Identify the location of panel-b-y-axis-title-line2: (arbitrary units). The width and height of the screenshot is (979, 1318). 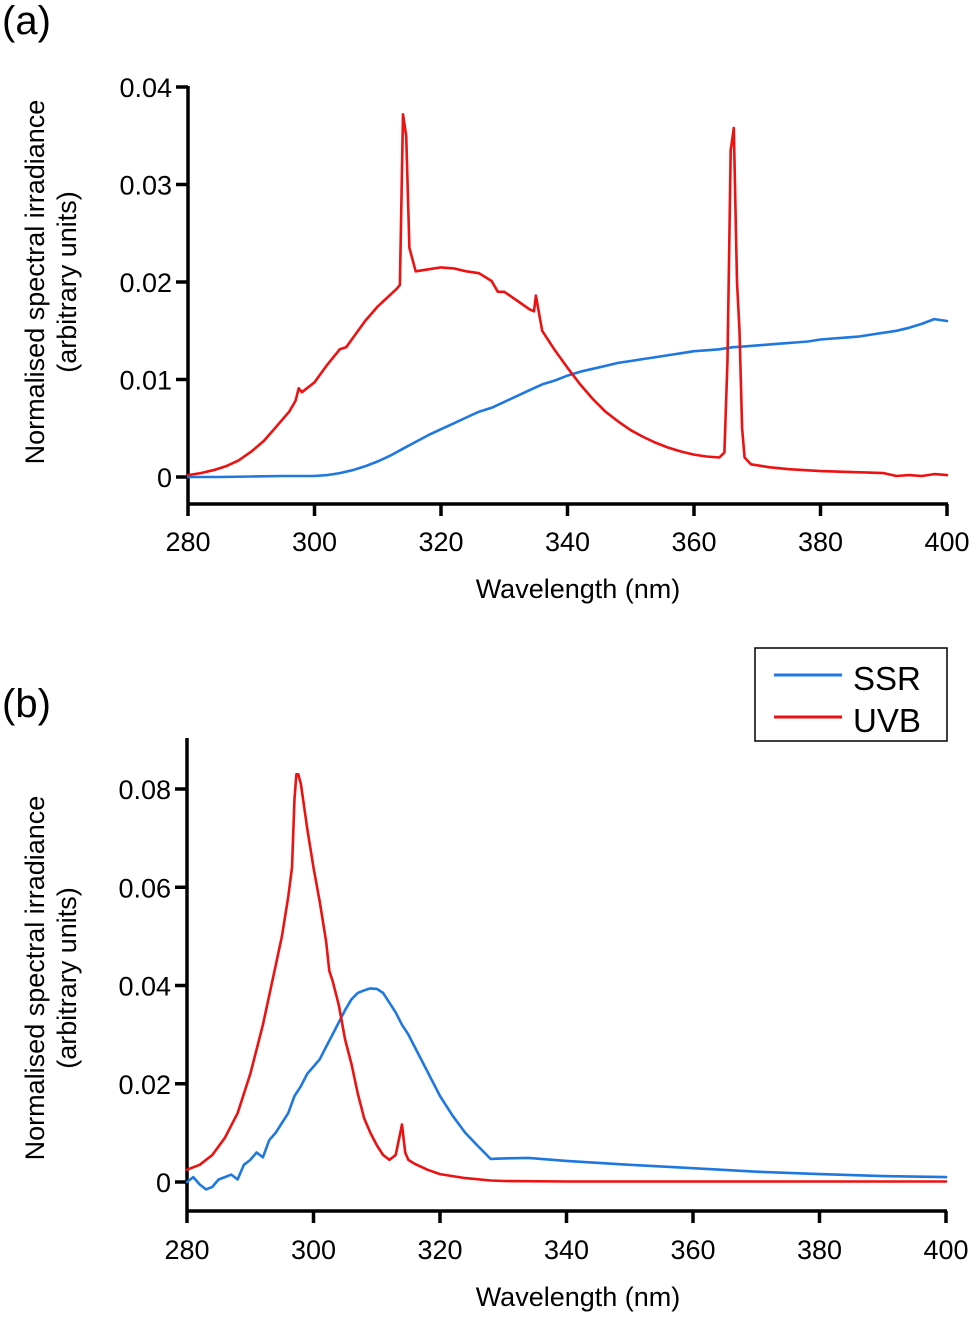
(67, 978).